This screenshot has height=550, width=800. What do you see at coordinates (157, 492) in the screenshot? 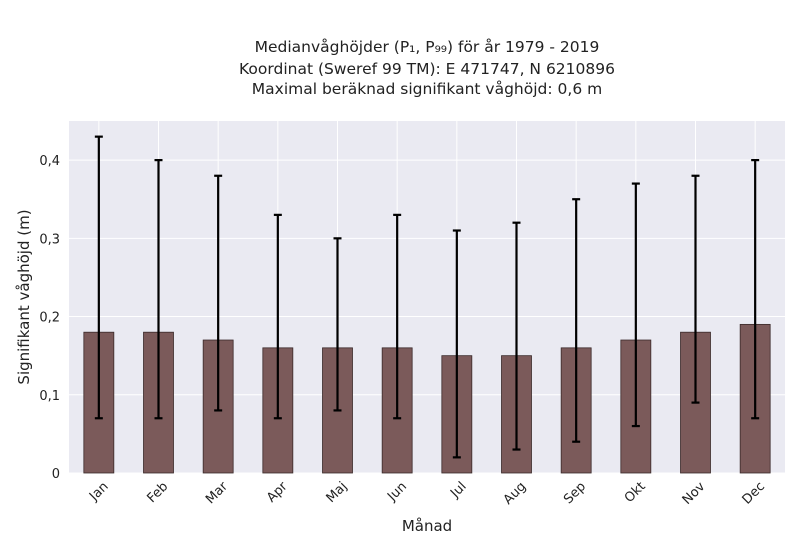
I see `x-tick-label: Feb` at bounding box center [157, 492].